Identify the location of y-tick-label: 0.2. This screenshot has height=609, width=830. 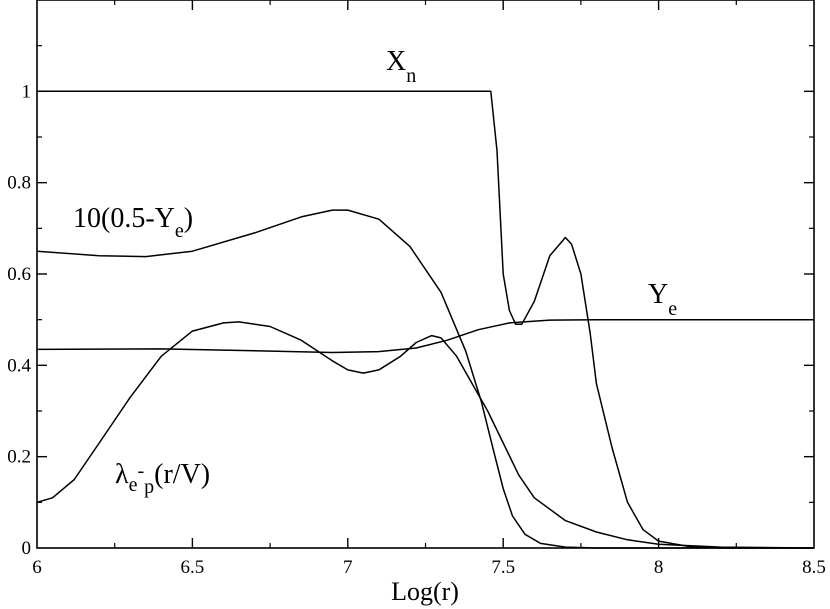
(19, 457).